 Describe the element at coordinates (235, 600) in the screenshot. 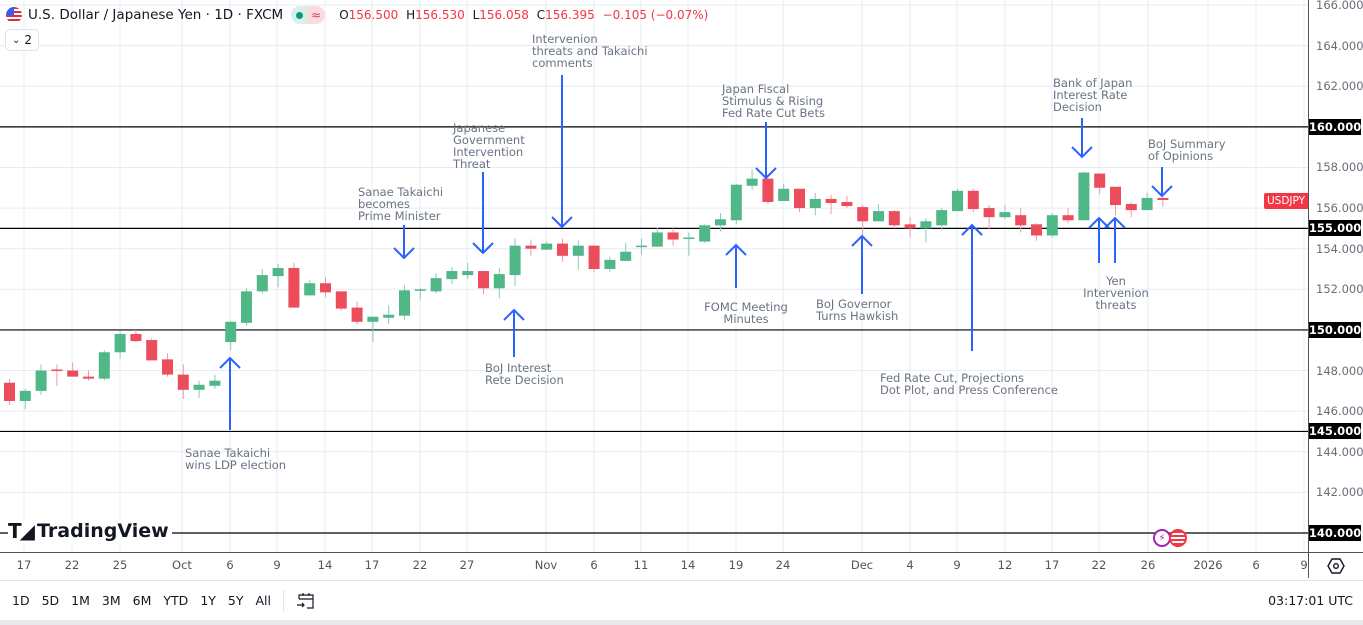

I see `range-5y-button: 5Y` at that location.